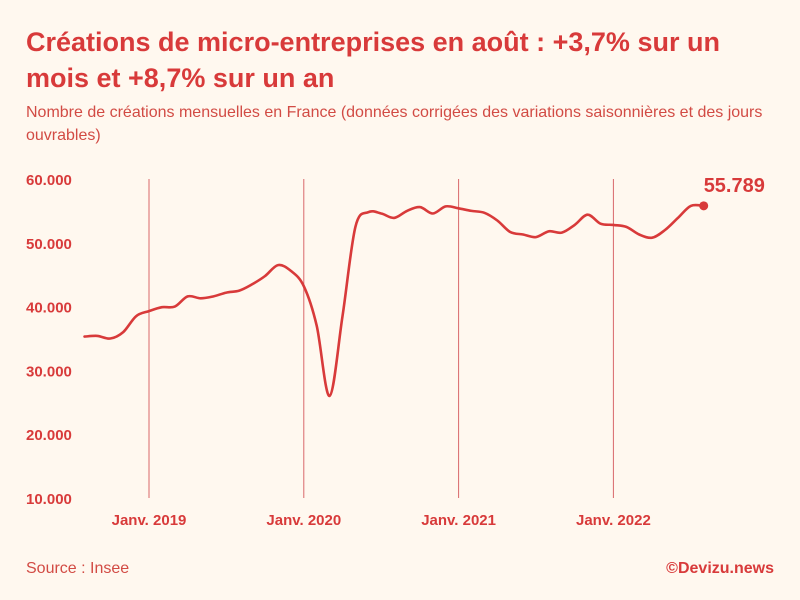  What do you see at coordinates (49, 340) in the screenshot?
I see `y-axis-labels: 10.000 20.000 30.000 40.000 50.000 60.000` at bounding box center [49, 340].